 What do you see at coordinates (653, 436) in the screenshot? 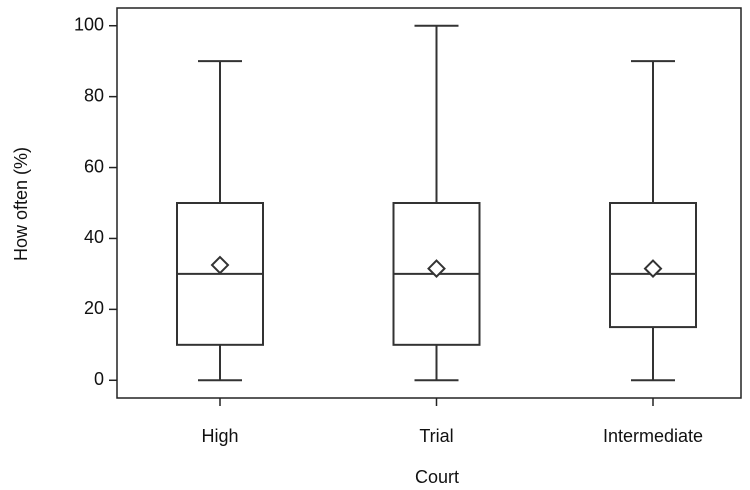
I see `x-tick-label: Intermediate` at bounding box center [653, 436].